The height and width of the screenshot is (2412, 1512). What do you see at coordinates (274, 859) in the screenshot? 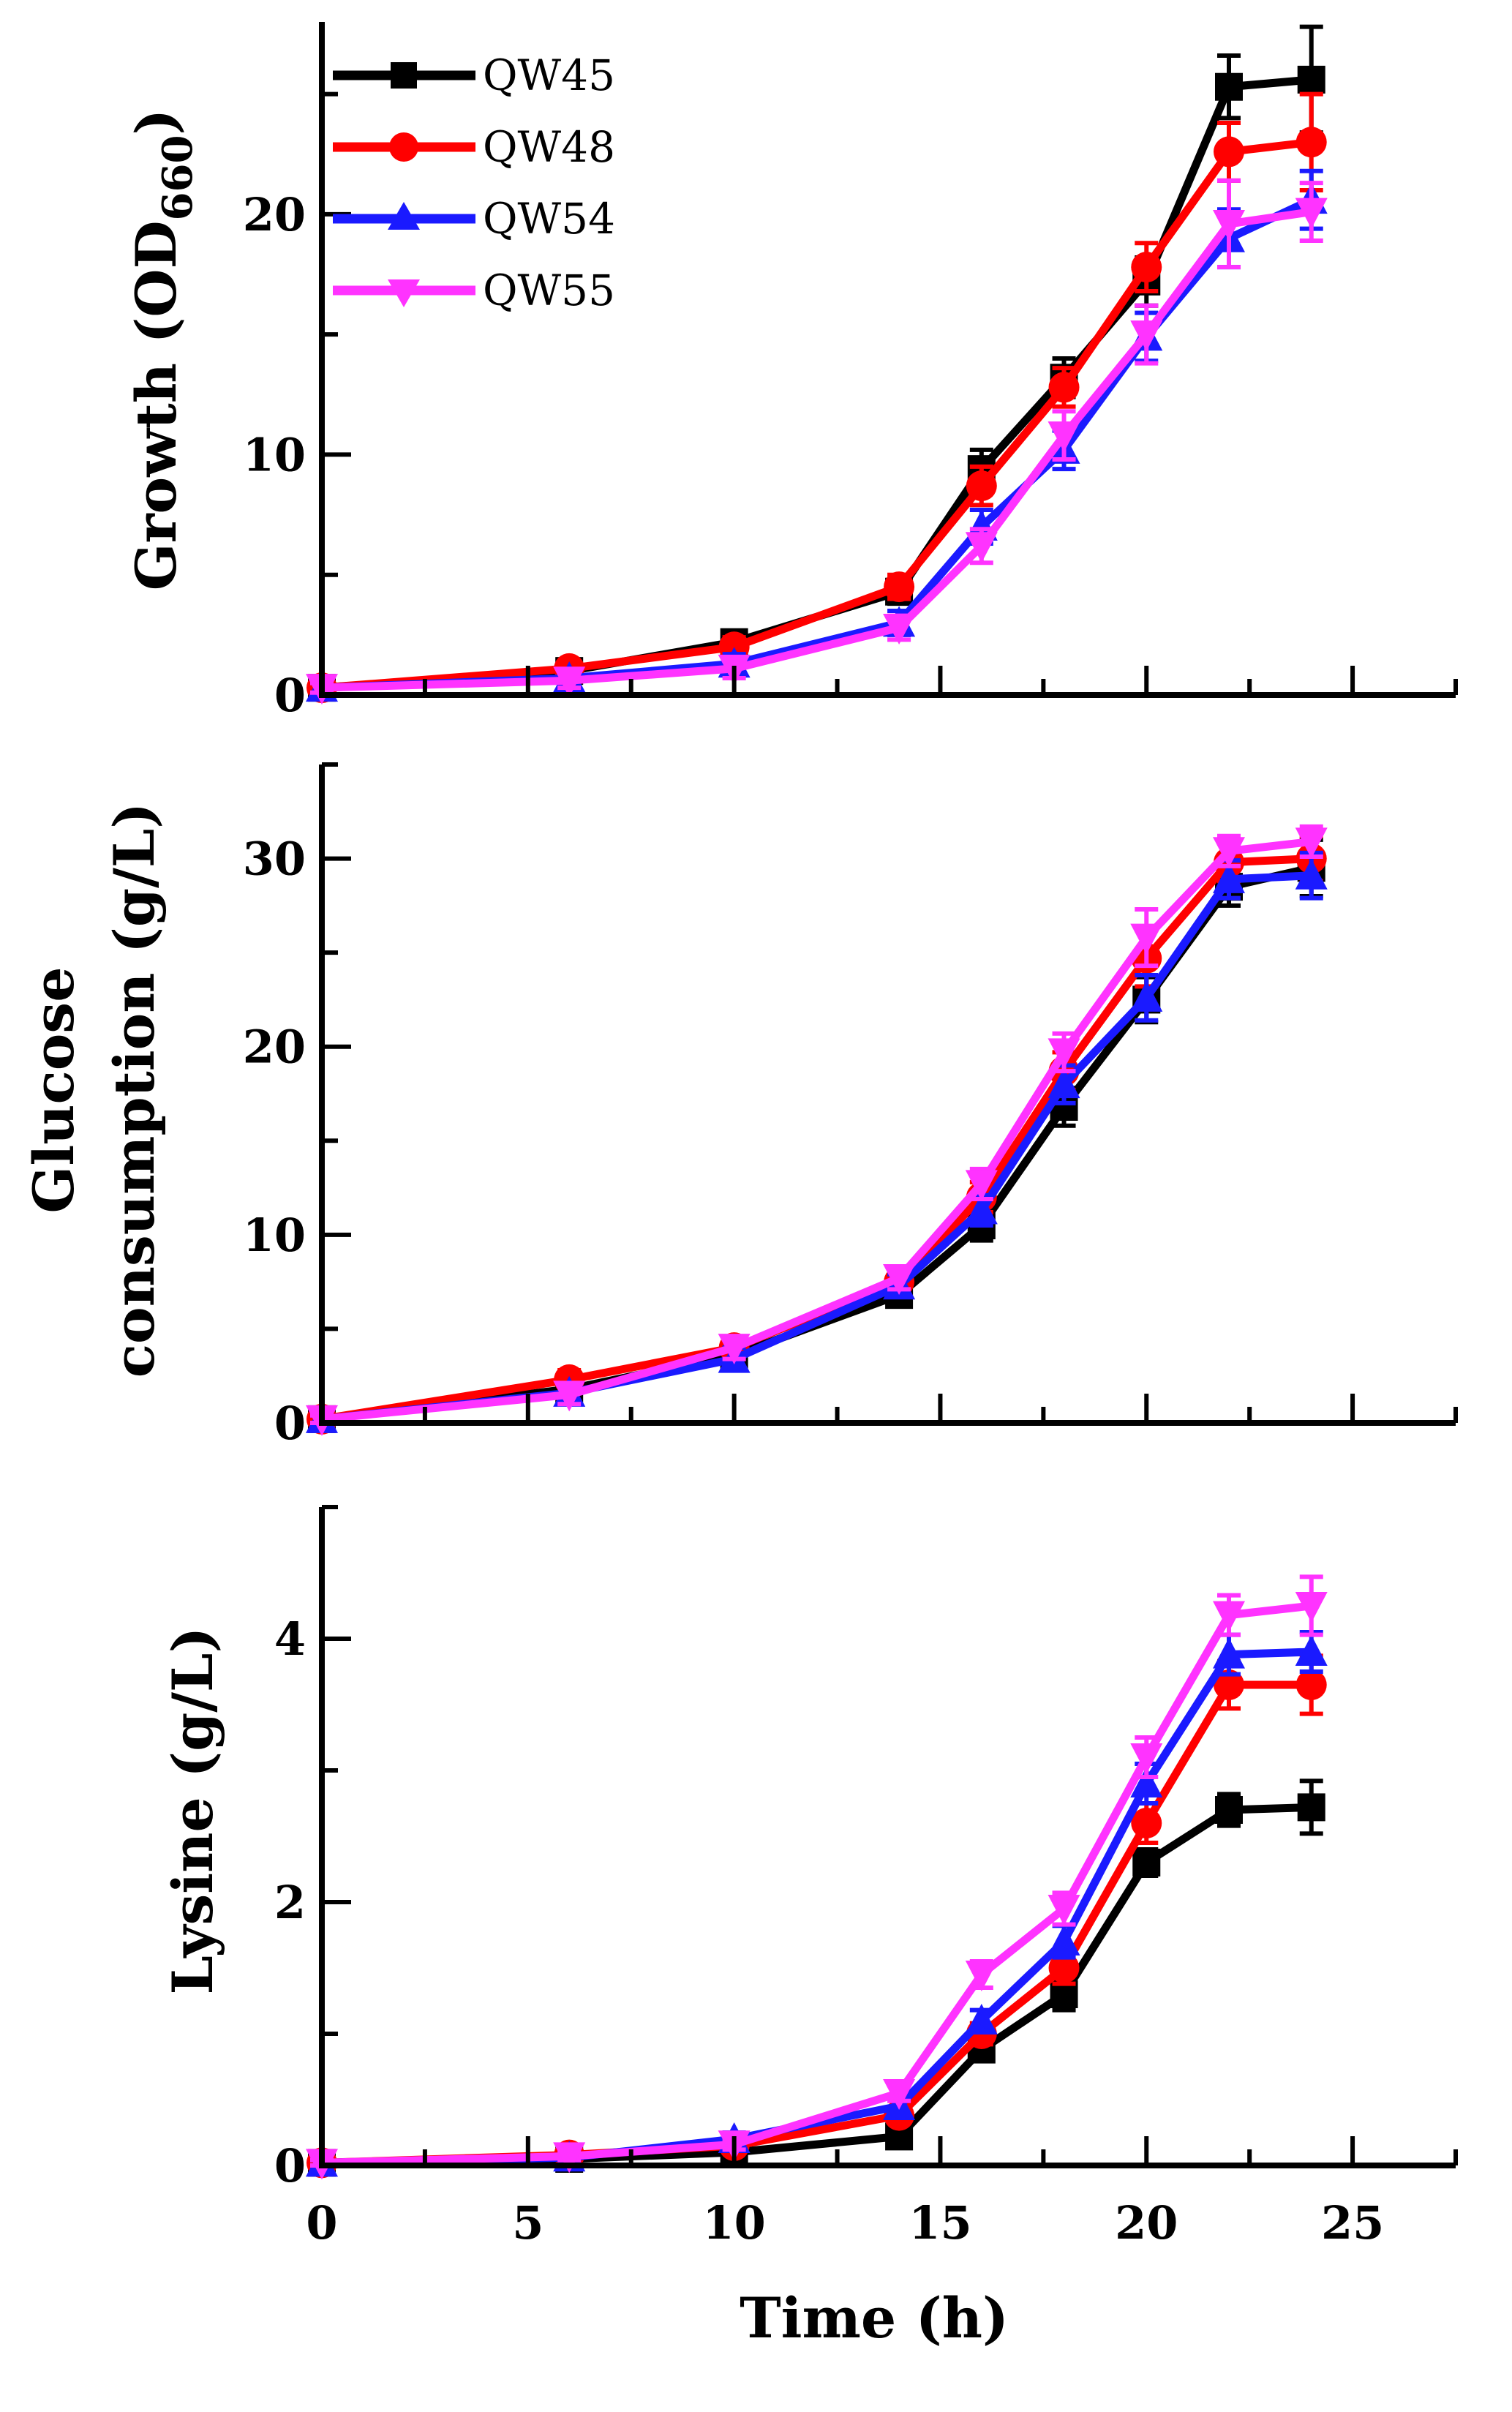
I see `glucose-y-tick-label-3: 30` at bounding box center [274, 859].